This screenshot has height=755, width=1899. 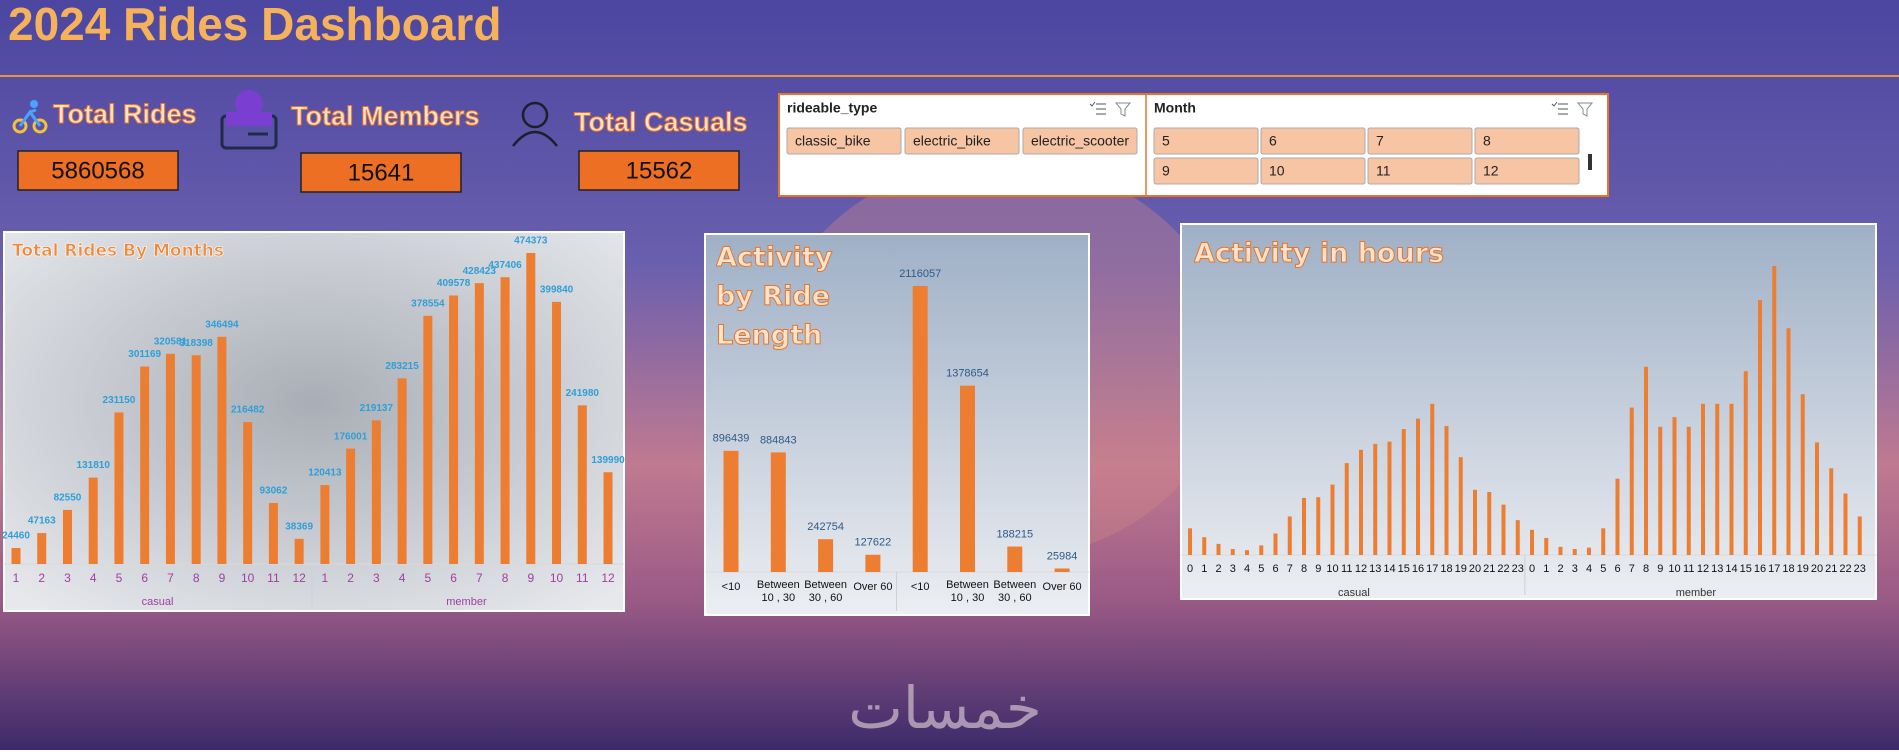 What do you see at coordinates (1375, 569) in the screenshot?
I see `x-tick-label: 13` at bounding box center [1375, 569].